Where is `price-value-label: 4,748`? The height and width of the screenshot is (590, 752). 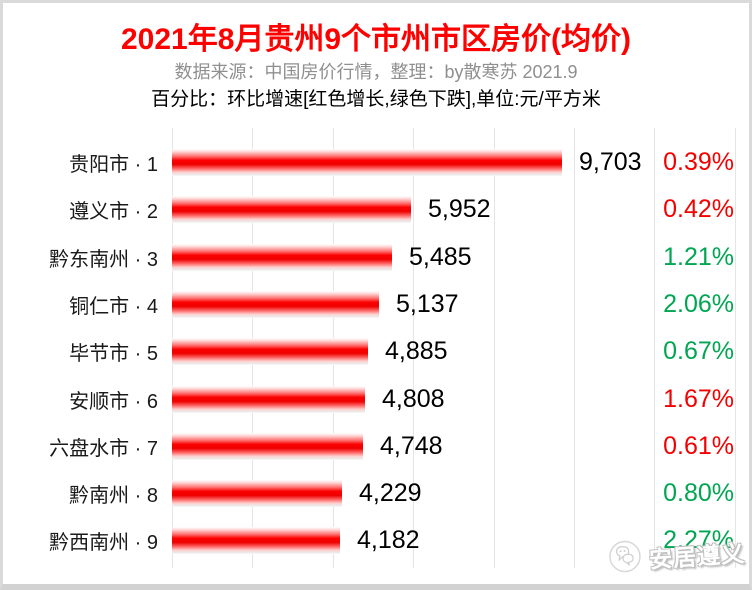
price-value-label: 4,748 is located at coordinates (411, 446).